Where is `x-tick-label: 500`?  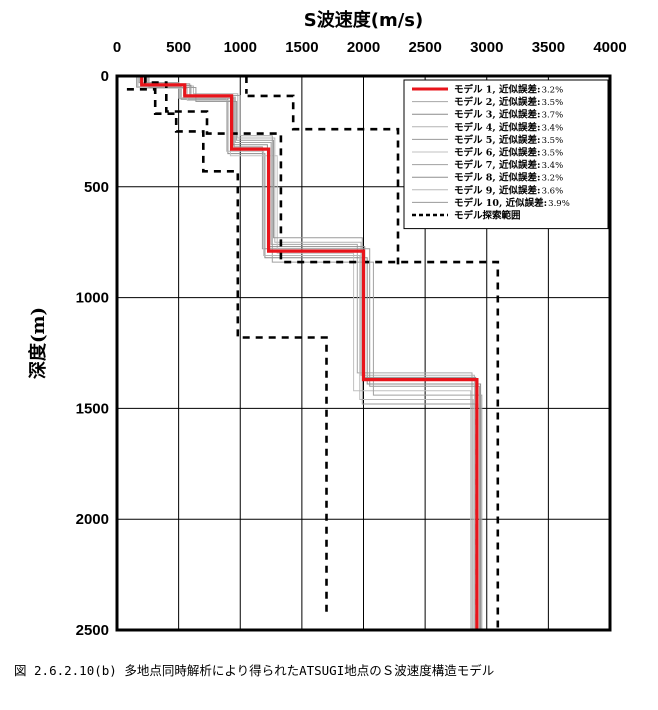 x-tick-label: 500 is located at coordinates (178, 47).